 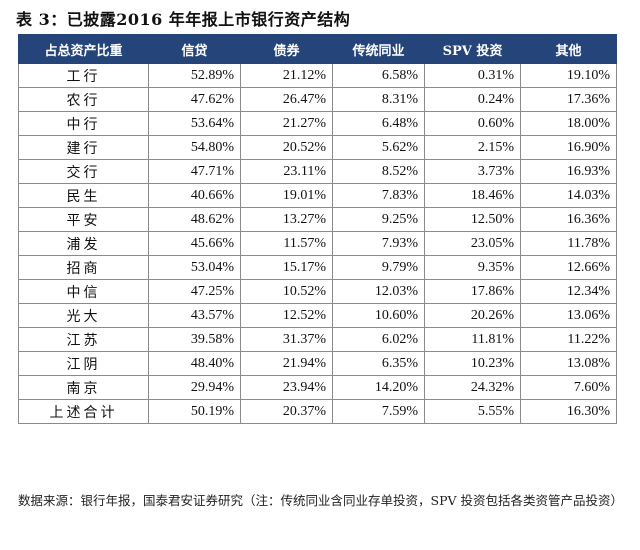 I want to click on value-cell: 20.26%, so click(x=472, y=315).